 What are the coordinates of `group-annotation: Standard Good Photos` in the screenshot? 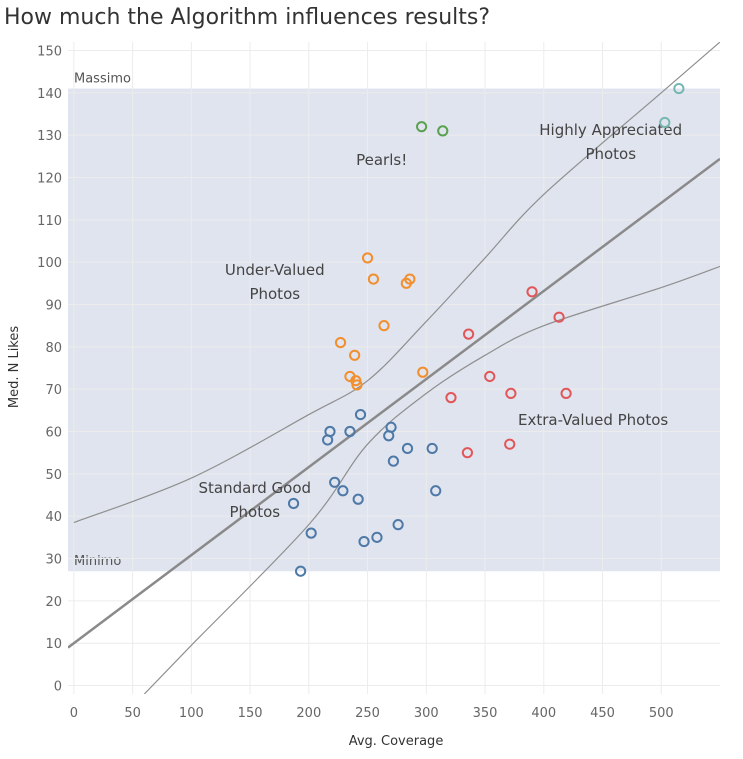 It's located at (255, 500).